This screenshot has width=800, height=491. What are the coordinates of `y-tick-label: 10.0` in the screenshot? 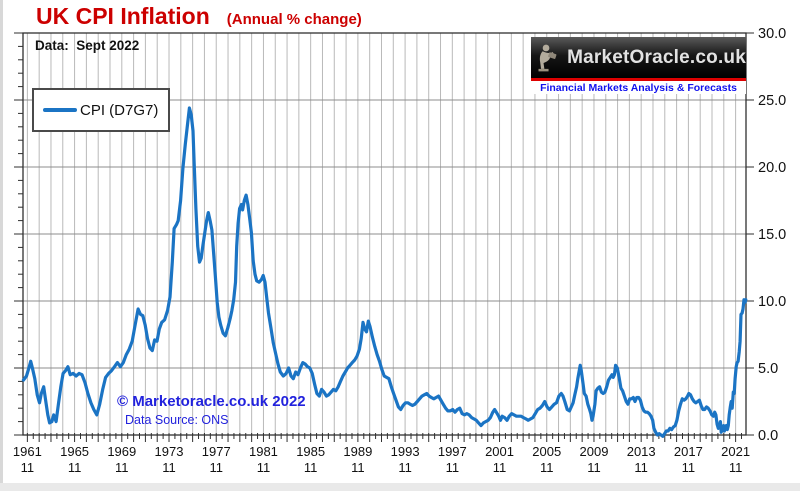 It's located at (772, 302).